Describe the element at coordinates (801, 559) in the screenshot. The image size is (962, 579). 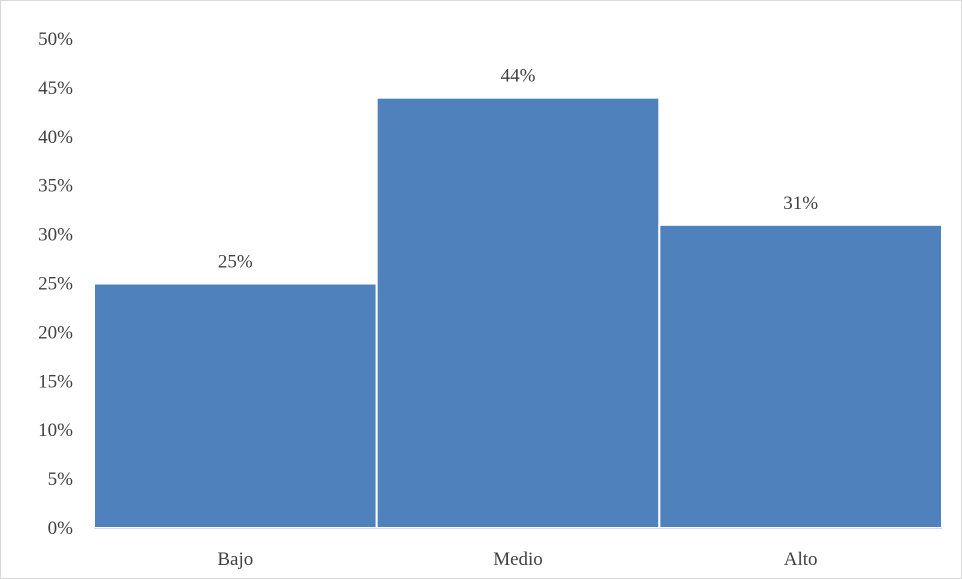
I see `x-category-label: Alto` at that location.